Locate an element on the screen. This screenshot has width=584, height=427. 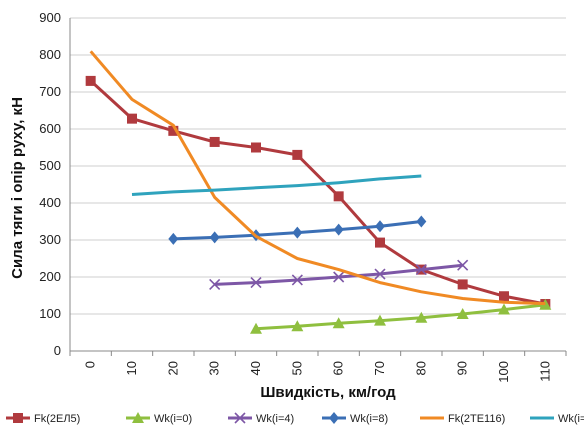
x-tick-label: 80 is located at coordinates (420, 368).